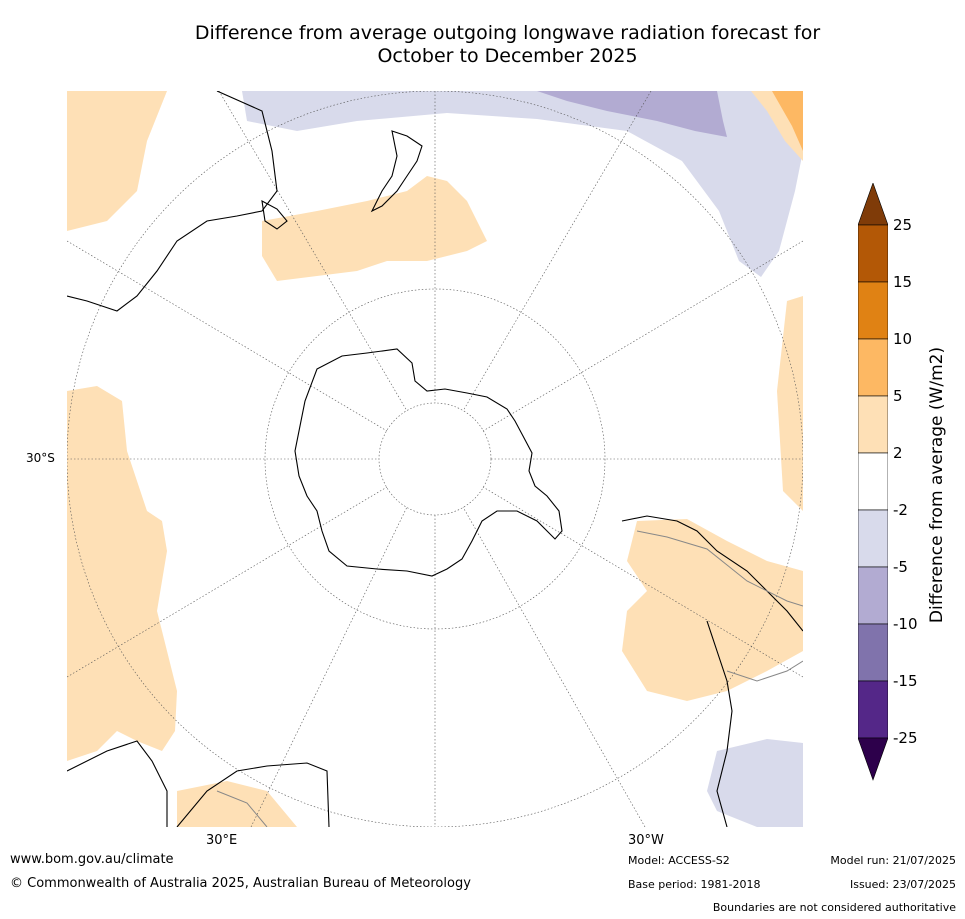 The width and height of the screenshot is (965, 919). What do you see at coordinates (222, 840) in the screenshot?
I see `lon-label-30e: 30°E` at bounding box center [222, 840].